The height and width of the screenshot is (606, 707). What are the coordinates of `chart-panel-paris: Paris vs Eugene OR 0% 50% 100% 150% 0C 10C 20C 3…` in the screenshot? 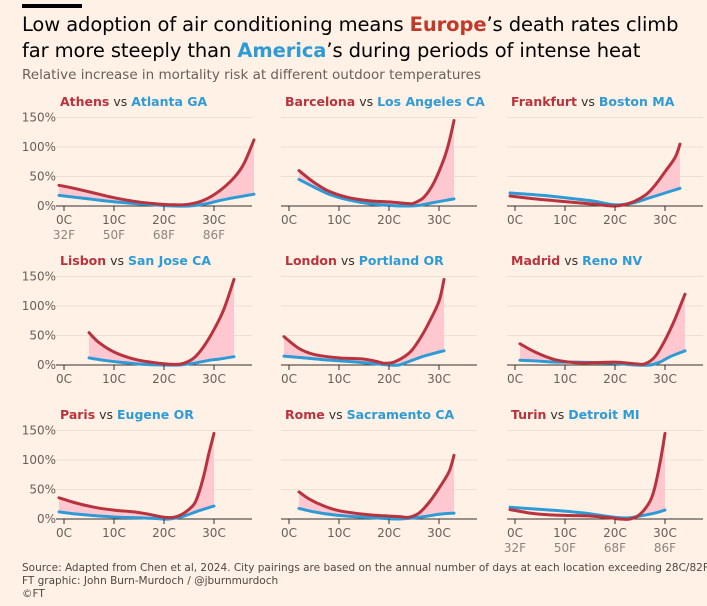 It's located at (137, 473).